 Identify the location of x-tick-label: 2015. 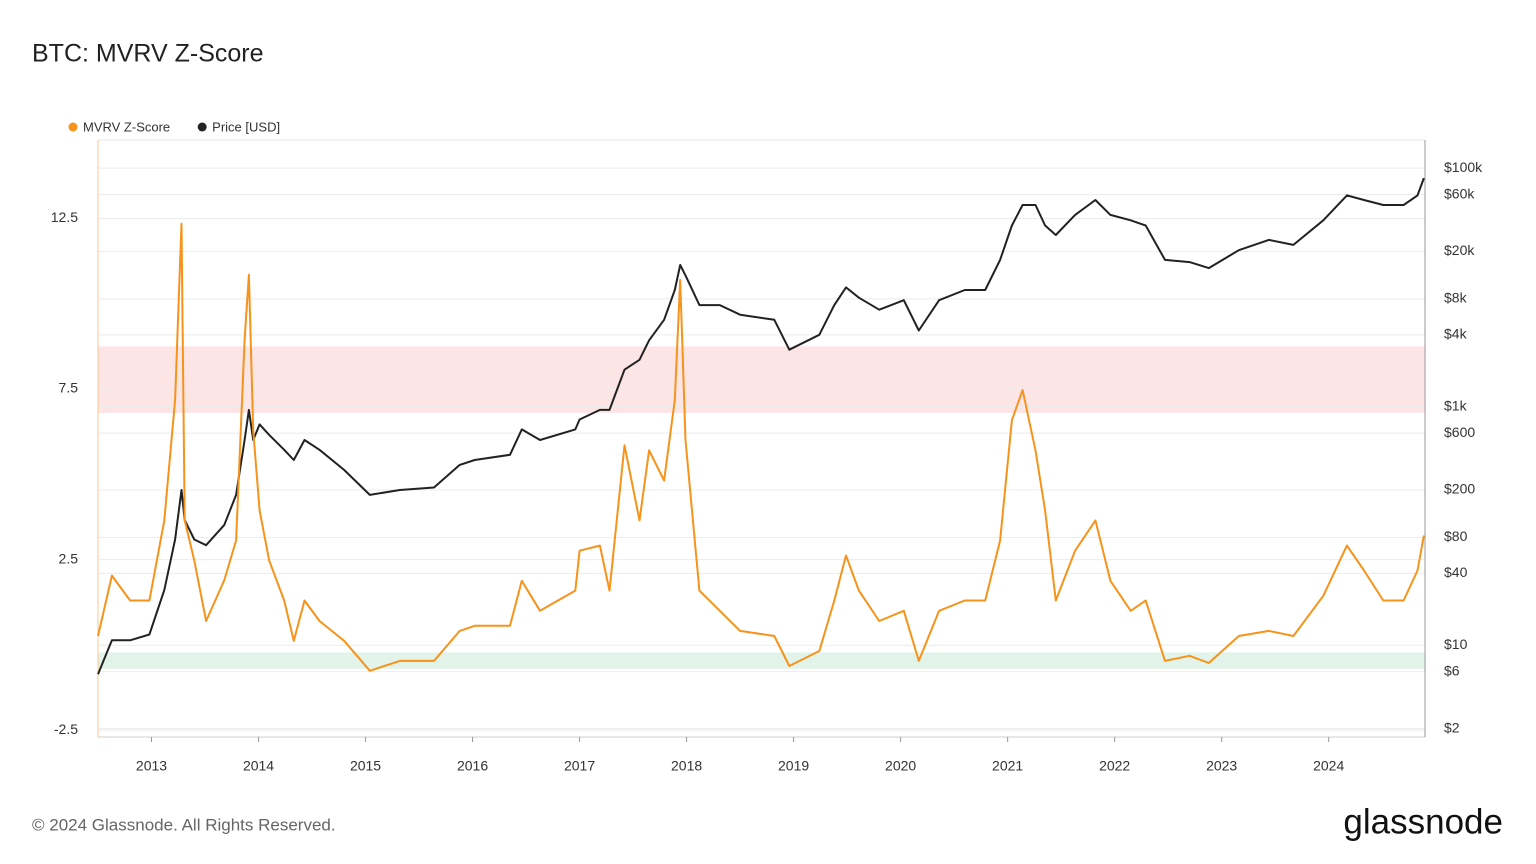
(365, 766).